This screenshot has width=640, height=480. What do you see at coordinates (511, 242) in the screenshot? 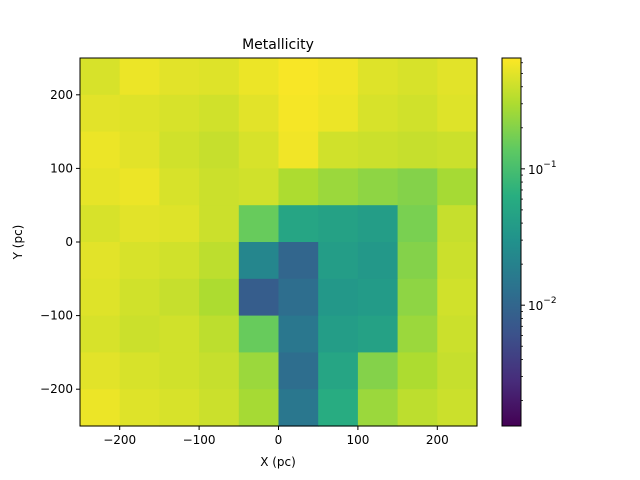
I see `colorbar` at bounding box center [511, 242].